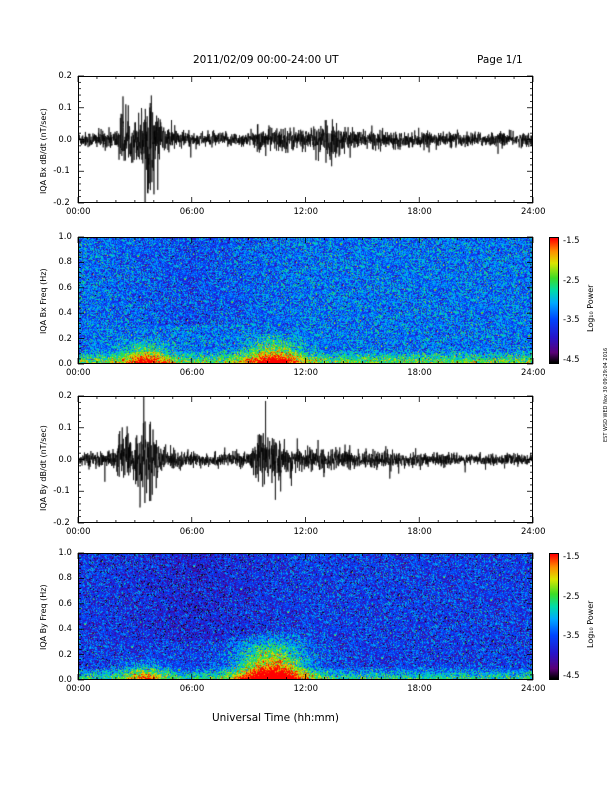 Image resolution: width=612 pixels, height=792 pixels. I want to click on by-dbdt-trace, so click(305, 459).